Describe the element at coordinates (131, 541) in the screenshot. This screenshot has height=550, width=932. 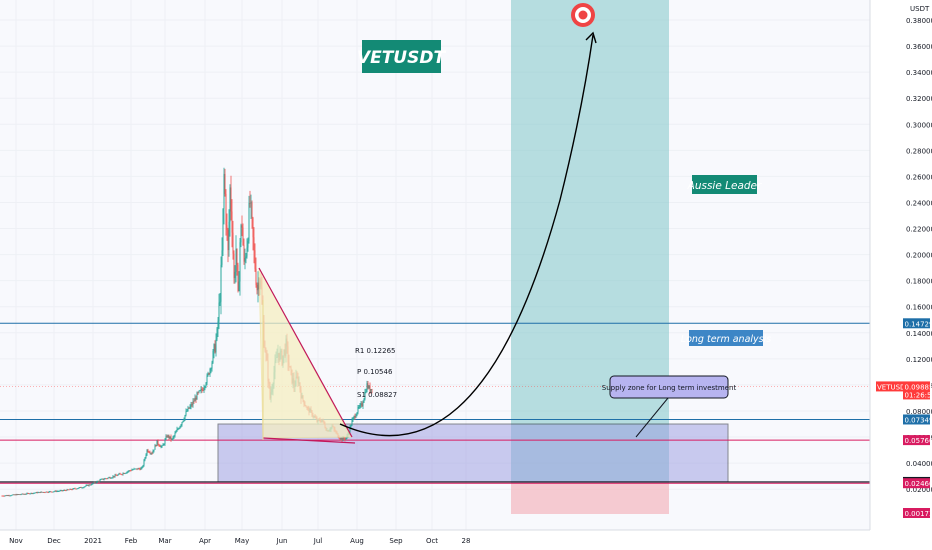
I see `time-tick-label: Feb` at that location.